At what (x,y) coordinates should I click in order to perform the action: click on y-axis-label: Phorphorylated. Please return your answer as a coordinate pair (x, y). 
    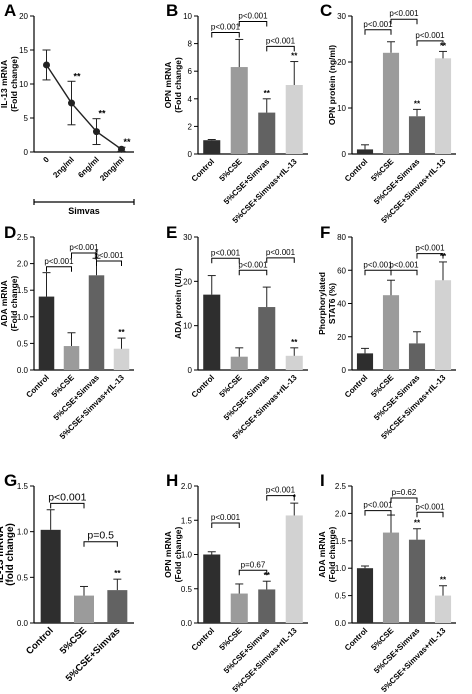
    Looking at the image, I should click on (322, 303).